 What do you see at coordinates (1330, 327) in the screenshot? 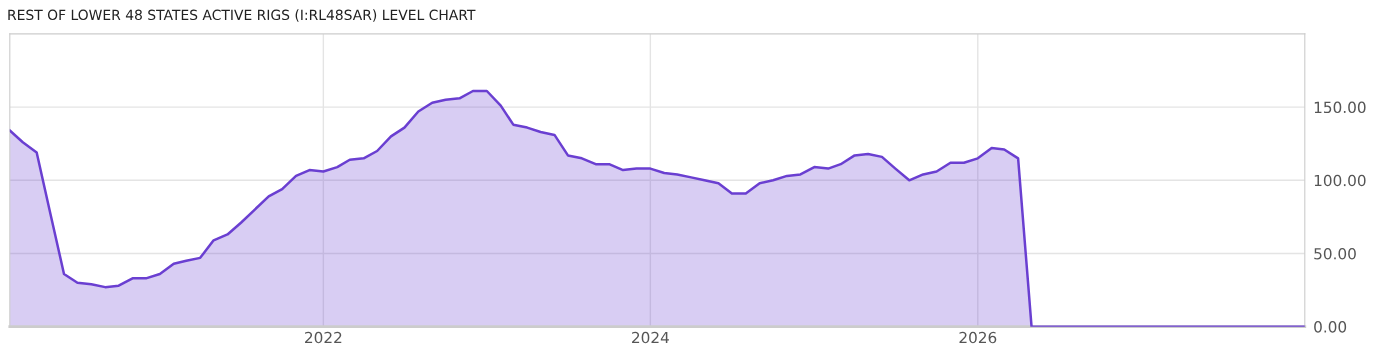
I see `y-tick-label: 0.00` at bounding box center [1330, 327].